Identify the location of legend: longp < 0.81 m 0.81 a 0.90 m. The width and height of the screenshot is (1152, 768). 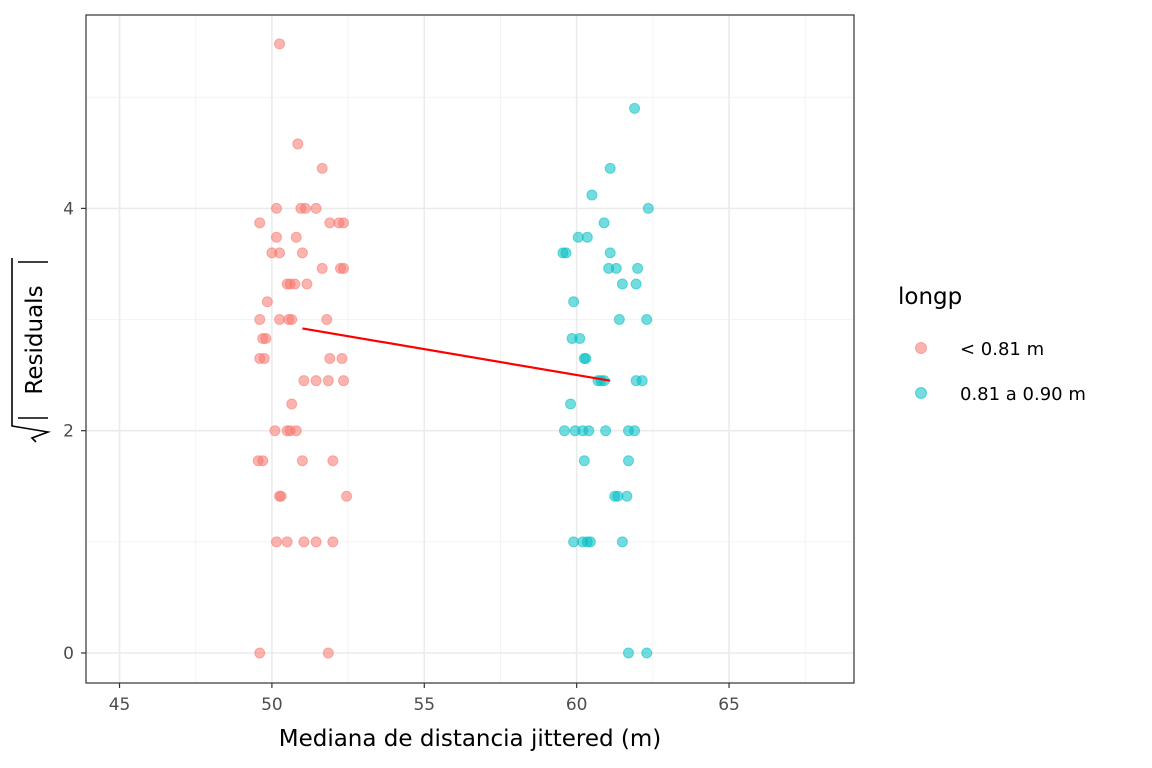
(992, 344).